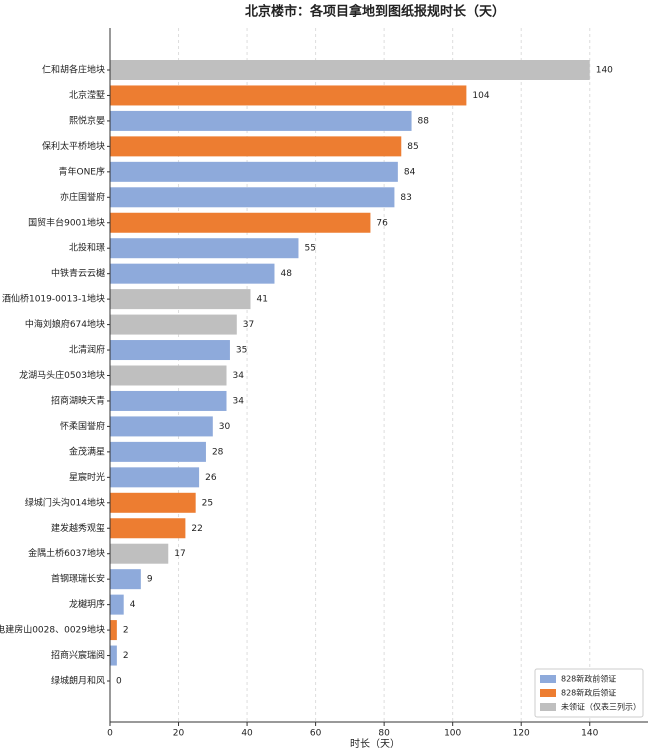 The image size is (650, 753). Describe the element at coordinates (241, 351) in the screenshot. I see `value-label: 35` at that location.